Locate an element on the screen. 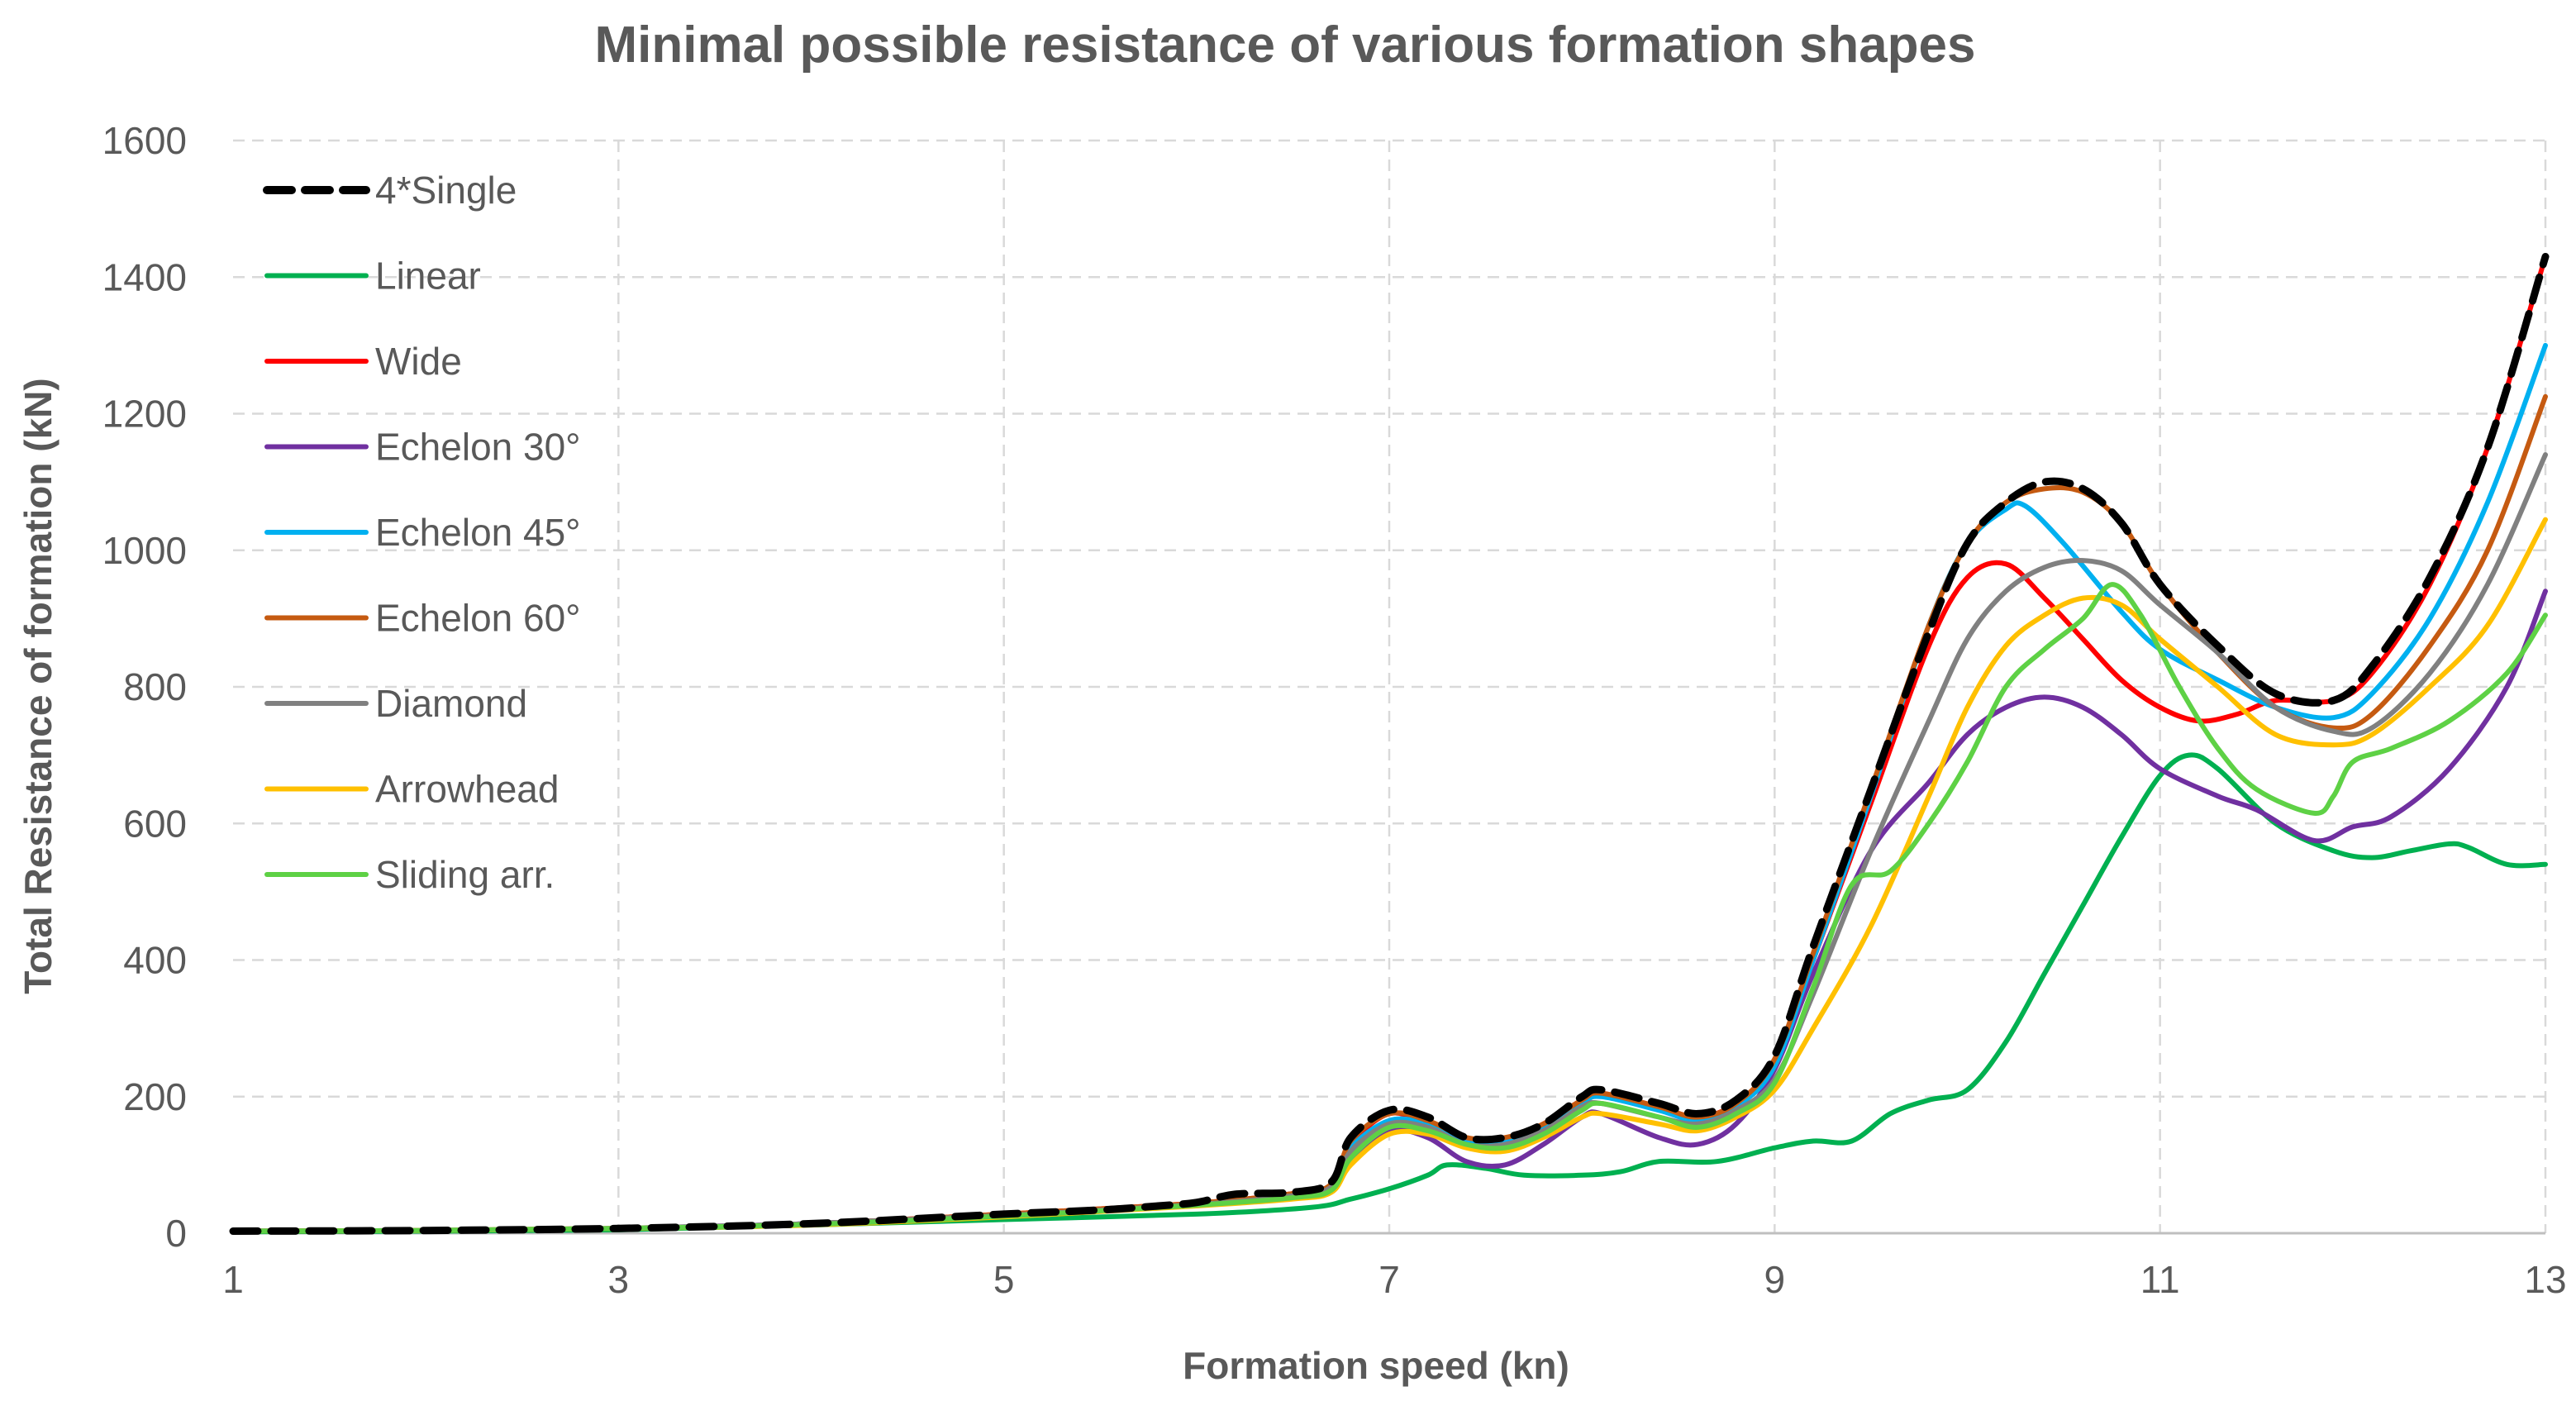 This screenshot has height=1401, width=2576. legend-label-sliding-arr: Sliding arr. is located at coordinates (465, 874).